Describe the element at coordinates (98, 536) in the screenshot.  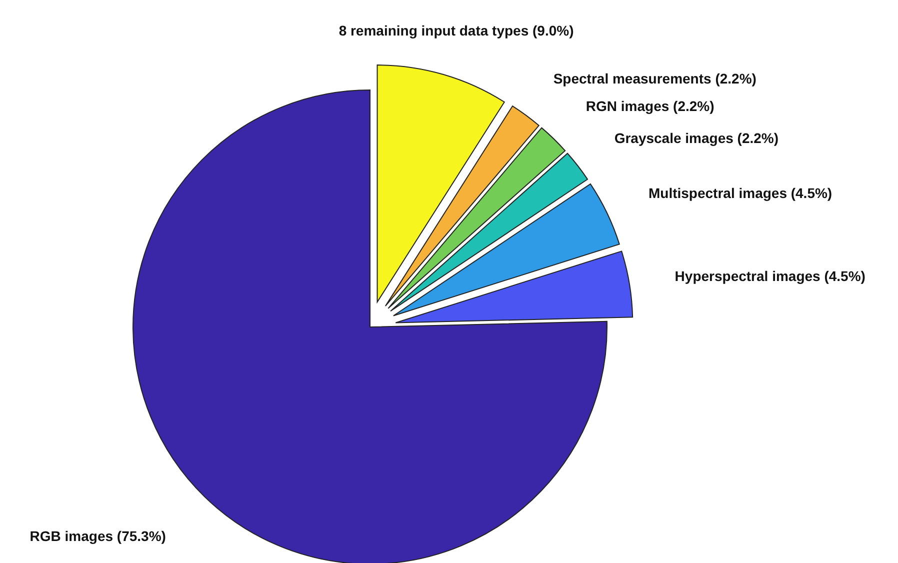
I see `slice-label: RGB images (75.3%)` at that location.